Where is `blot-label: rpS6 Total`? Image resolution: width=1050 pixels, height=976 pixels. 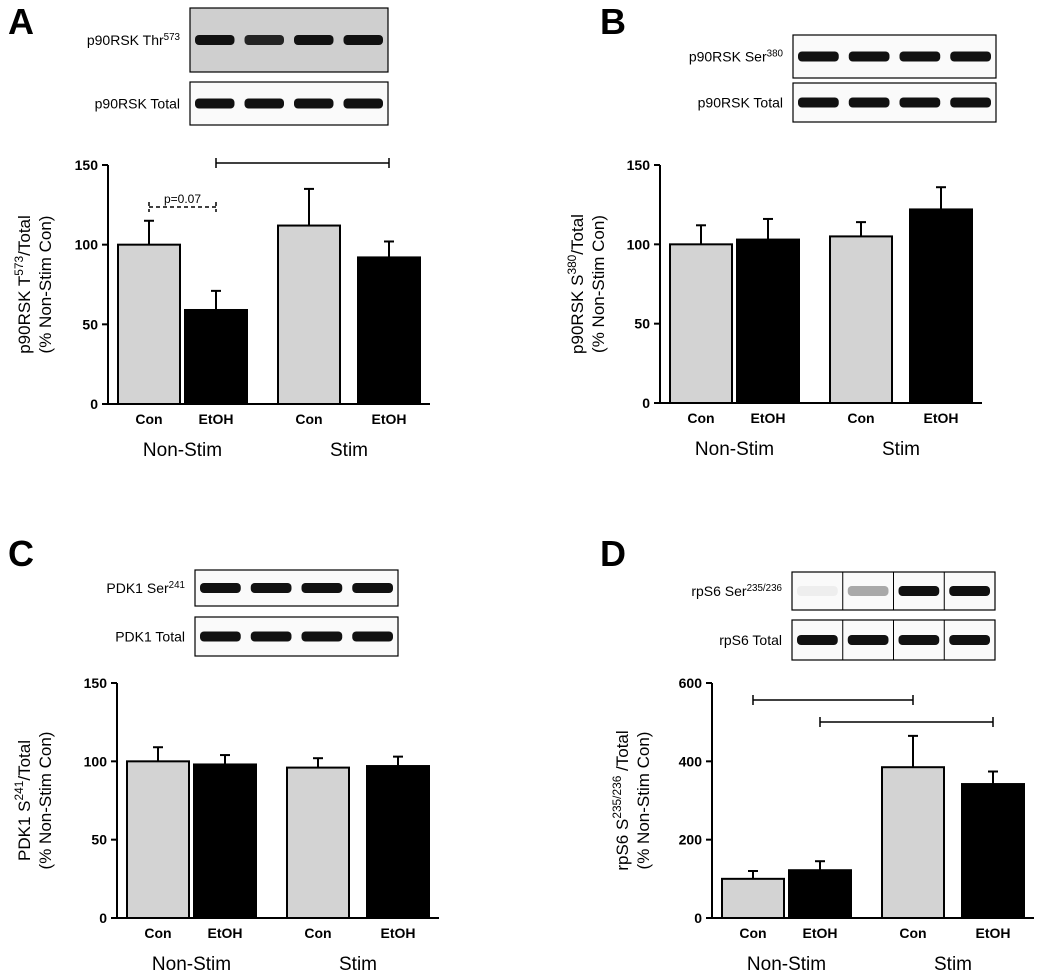
blot-label: rpS6 Total is located at coordinates (750, 640).